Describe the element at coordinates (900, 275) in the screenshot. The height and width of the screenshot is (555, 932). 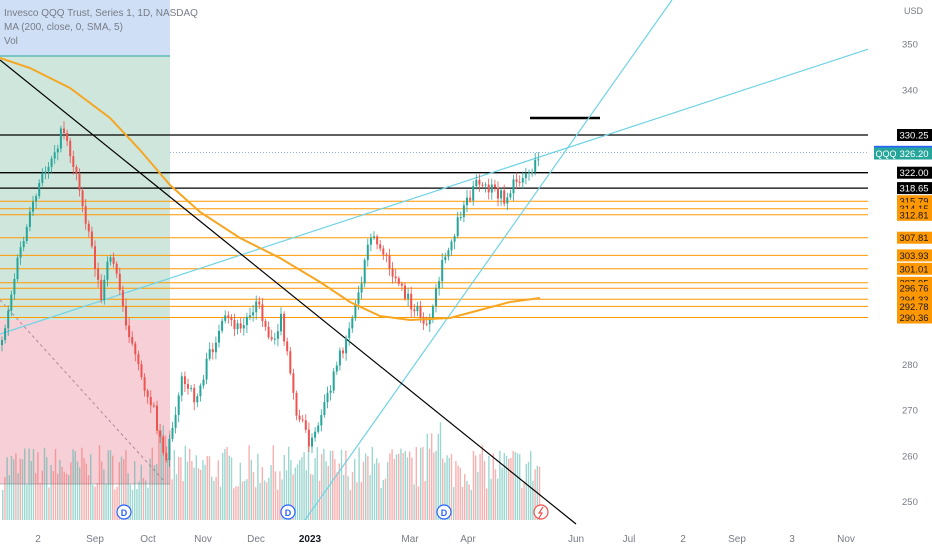
I see `price-axis` at that location.